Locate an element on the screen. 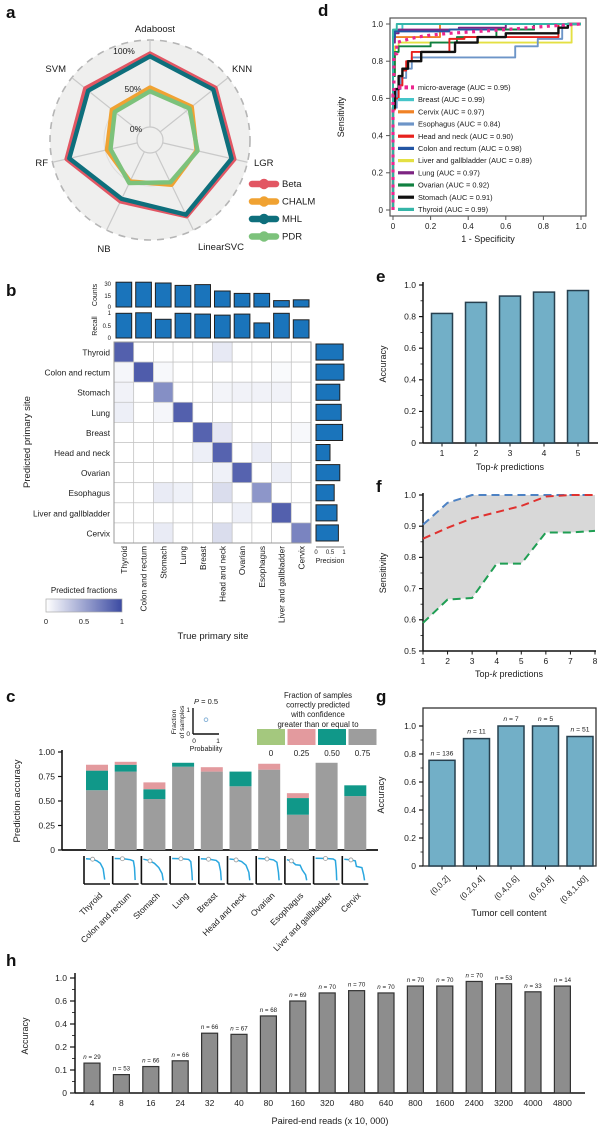 This screenshot has height=1134, width=600. svg-text: LinearSVC is located at coordinates (221, 247).